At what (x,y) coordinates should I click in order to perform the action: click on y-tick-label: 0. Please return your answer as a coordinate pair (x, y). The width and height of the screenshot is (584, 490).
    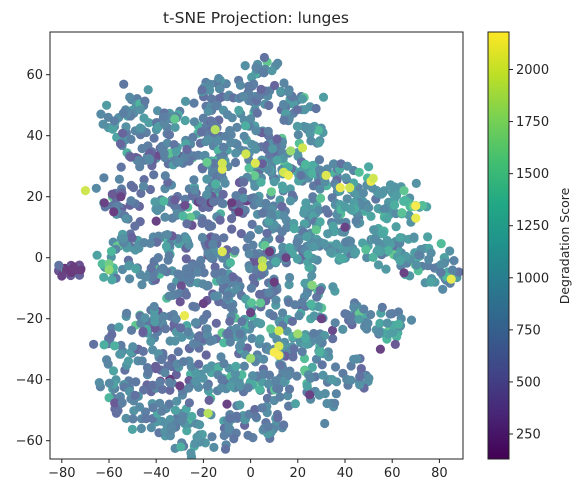
    Looking at the image, I should click on (39, 258).